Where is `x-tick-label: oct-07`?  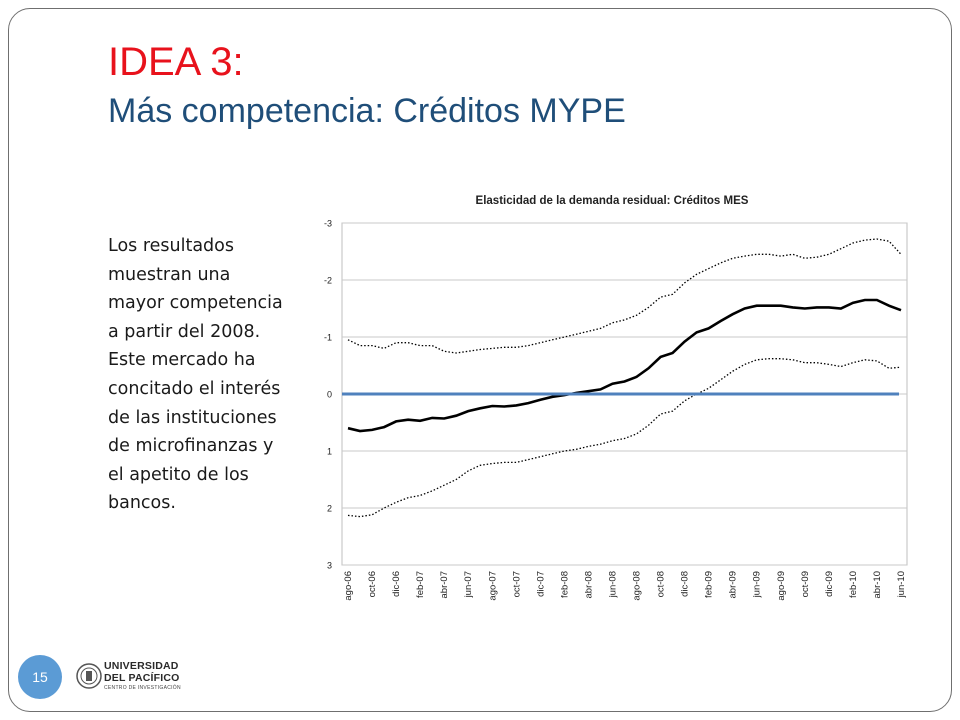
x-tick-label: oct-07 is located at coordinates (516, 584).